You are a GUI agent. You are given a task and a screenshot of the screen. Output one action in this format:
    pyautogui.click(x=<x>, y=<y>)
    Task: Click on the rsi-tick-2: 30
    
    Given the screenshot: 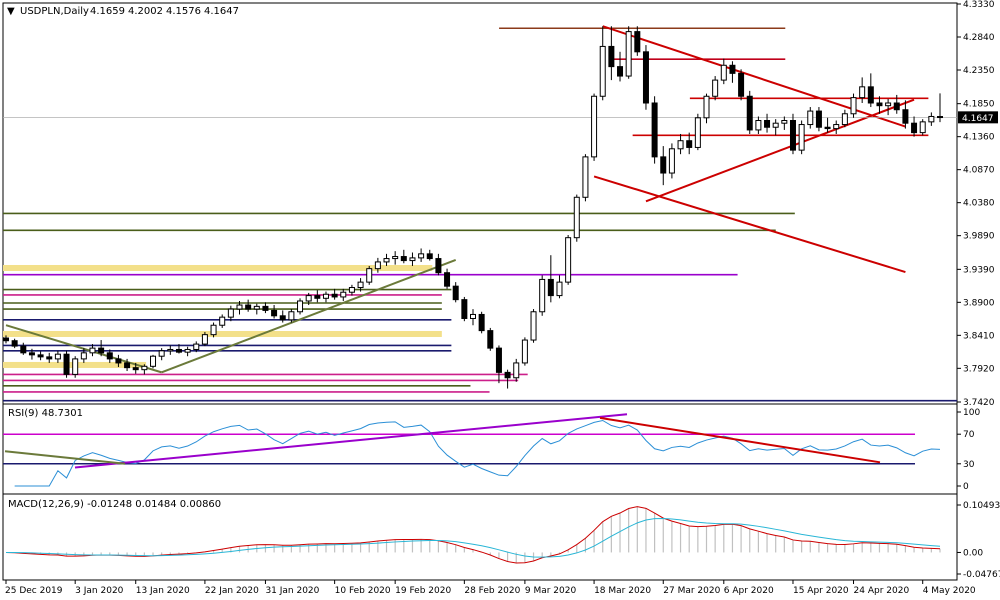 What is the action you would take?
    pyautogui.click(x=969, y=465)
    